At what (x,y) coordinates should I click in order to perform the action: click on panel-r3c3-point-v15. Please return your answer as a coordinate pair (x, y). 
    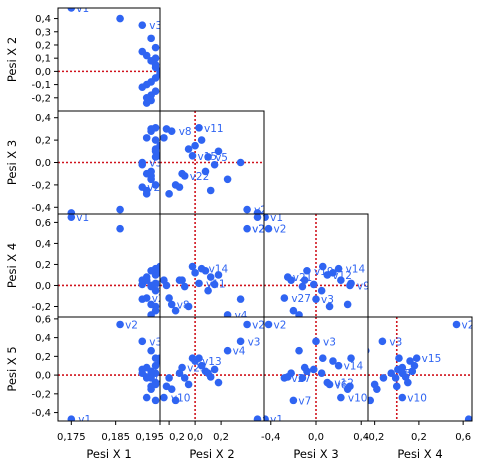
    Looking at the image, I should click on (416, 358).